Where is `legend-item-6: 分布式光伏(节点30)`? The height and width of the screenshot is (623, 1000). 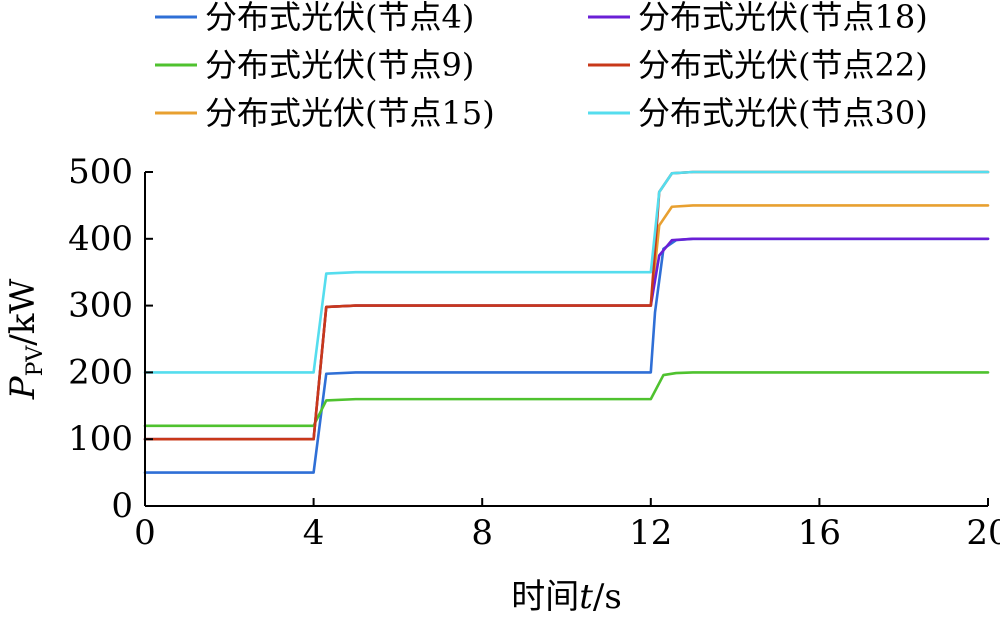 legend-item-6: 分布式光伏(节点30) is located at coordinates (758, 113).